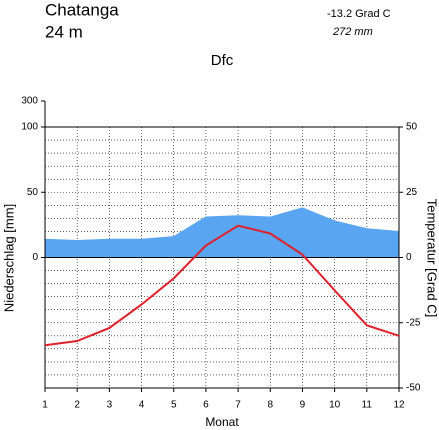 The image size is (439, 430). What do you see at coordinates (45, 405) in the screenshot?
I see `x-tick-label: 1` at bounding box center [45, 405].